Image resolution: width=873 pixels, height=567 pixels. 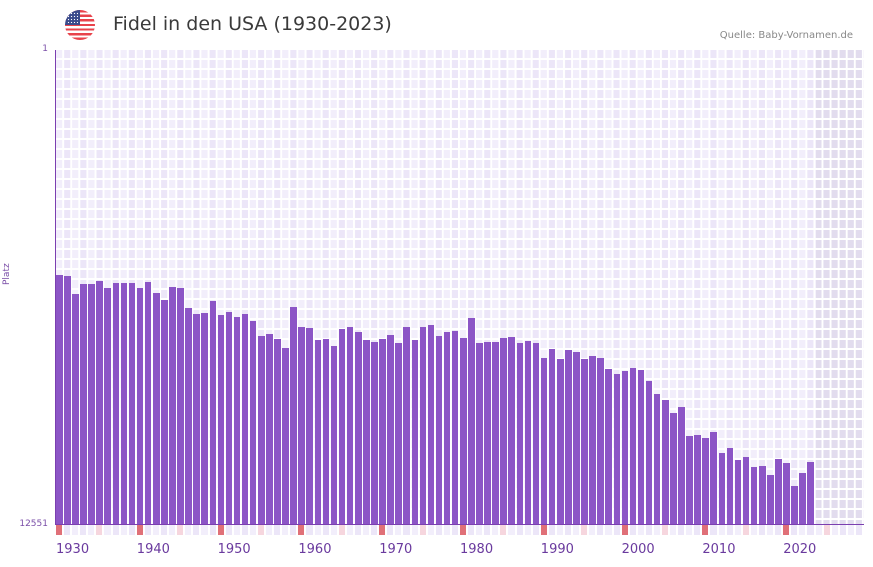 What do you see at coordinates (277, 432) in the screenshot?
I see `bar-1957` at bounding box center [277, 432].